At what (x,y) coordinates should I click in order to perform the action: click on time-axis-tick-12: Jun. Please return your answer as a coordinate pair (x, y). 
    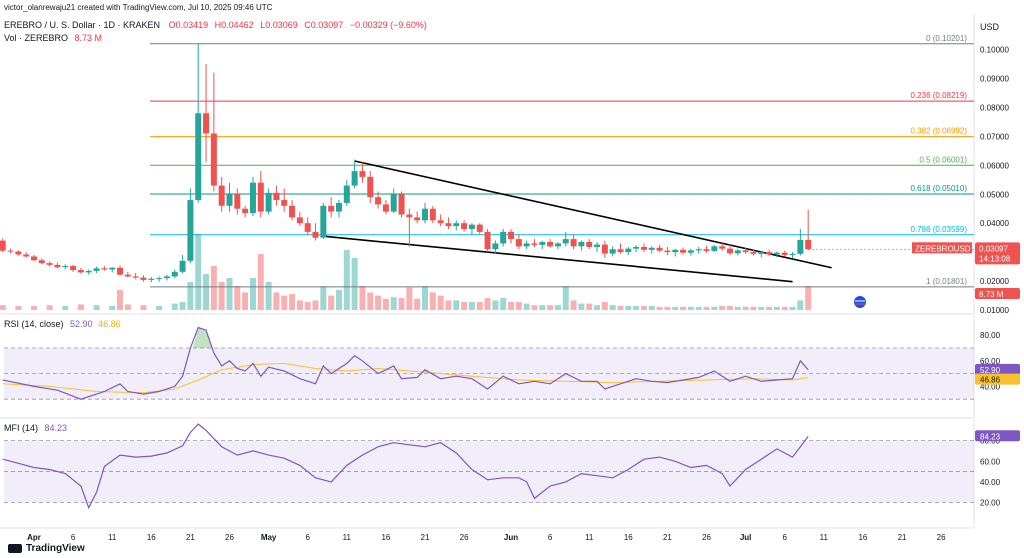
    Looking at the image, I should click on (511, 537).